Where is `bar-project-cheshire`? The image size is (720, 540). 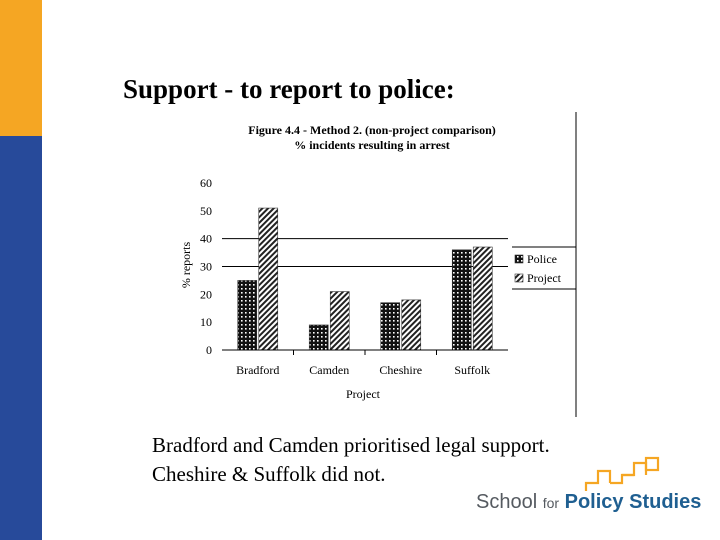 bar-project-cheshire is located at coordinates (411, 325).